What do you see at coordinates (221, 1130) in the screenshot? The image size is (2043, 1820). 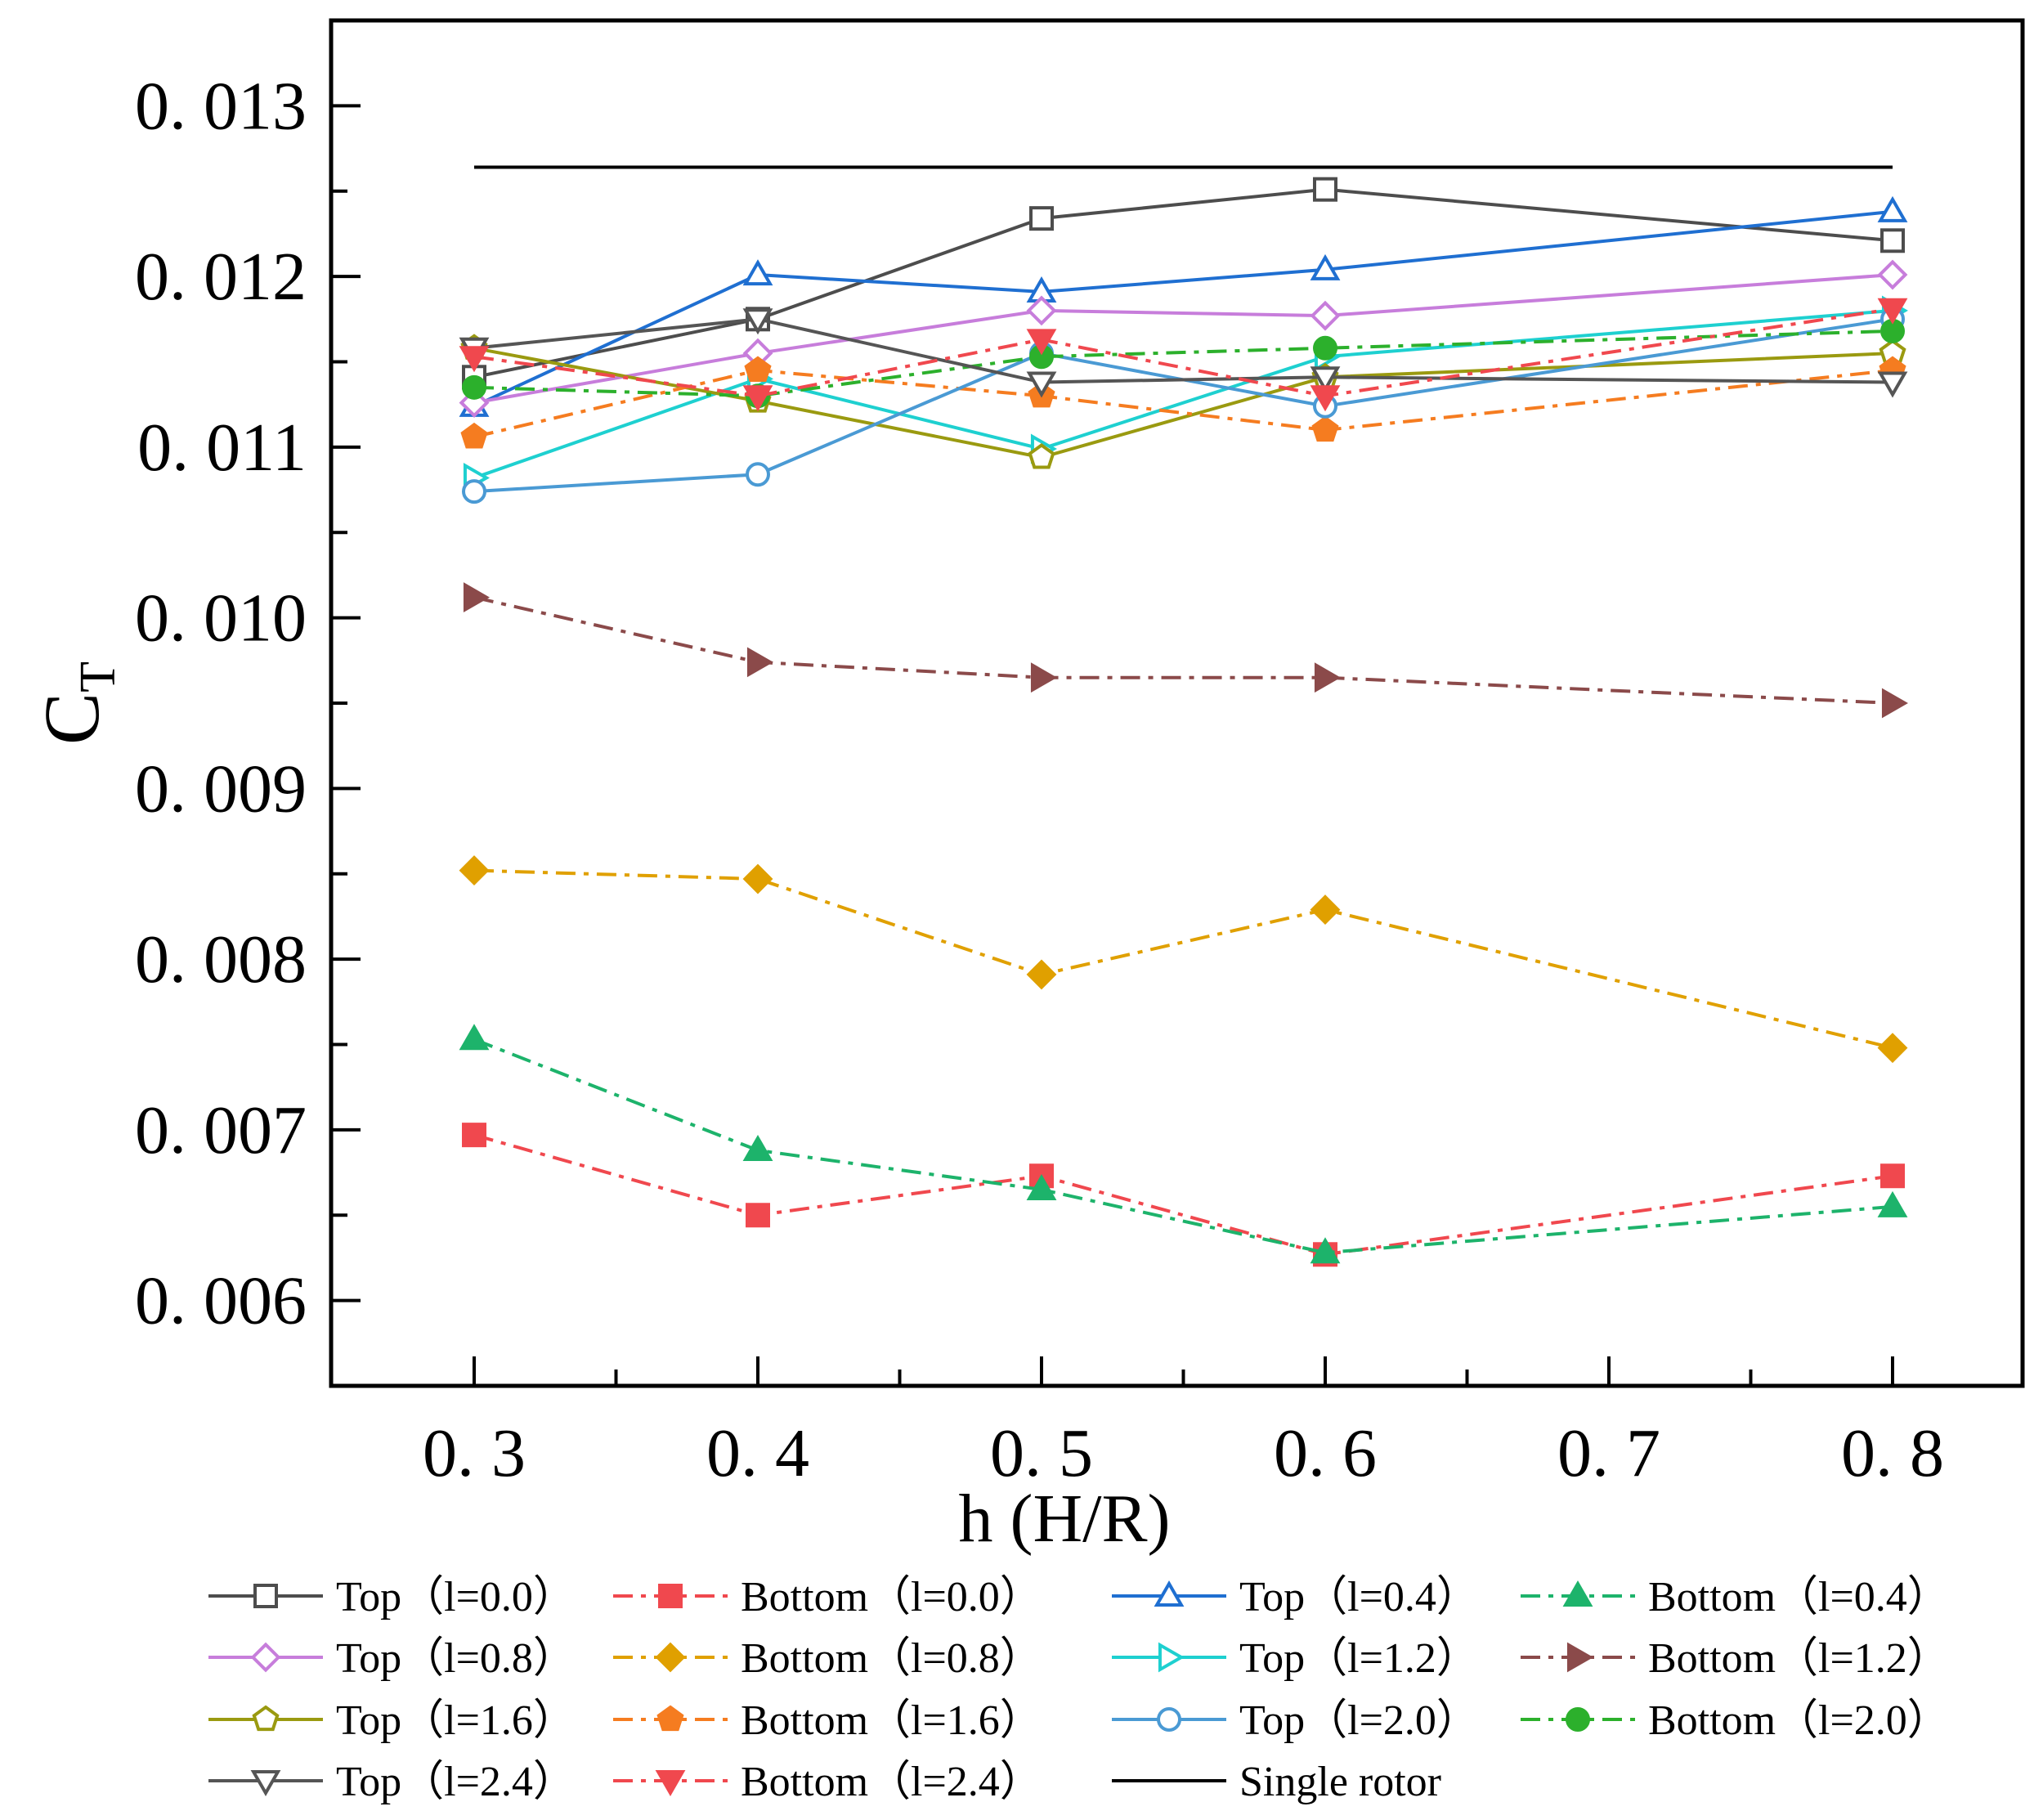 I see `y-tick-label: 0. 007` at bounding box center [221, 1130].